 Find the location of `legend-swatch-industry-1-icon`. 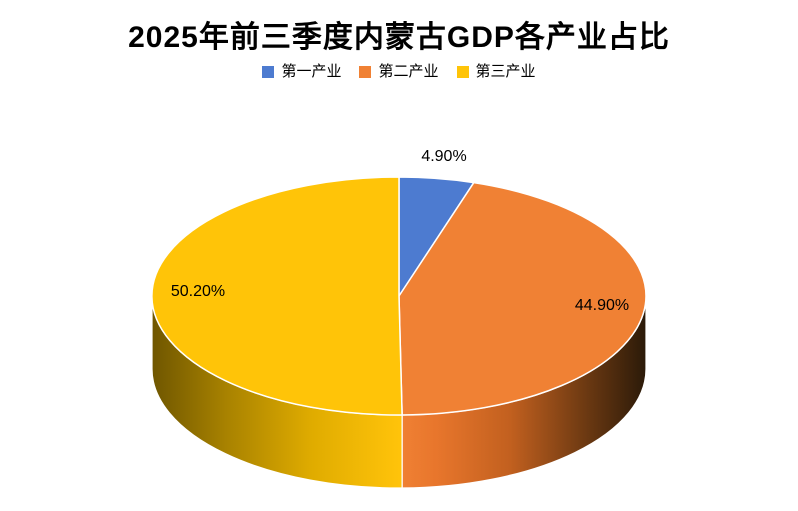

legend-swatch-industry-1-icon is located at coordinates (268, 72).